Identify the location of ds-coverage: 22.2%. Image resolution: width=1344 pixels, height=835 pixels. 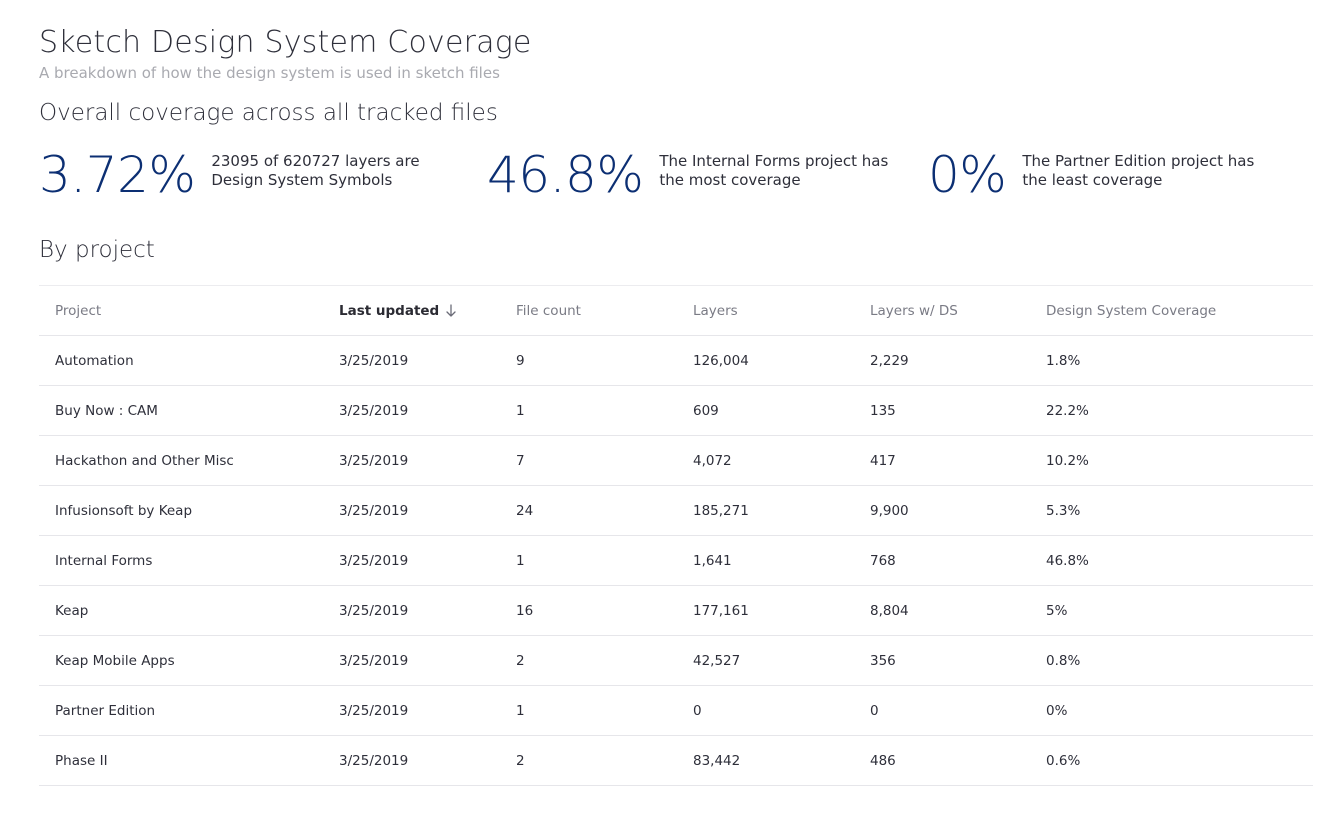
(1067, 410).